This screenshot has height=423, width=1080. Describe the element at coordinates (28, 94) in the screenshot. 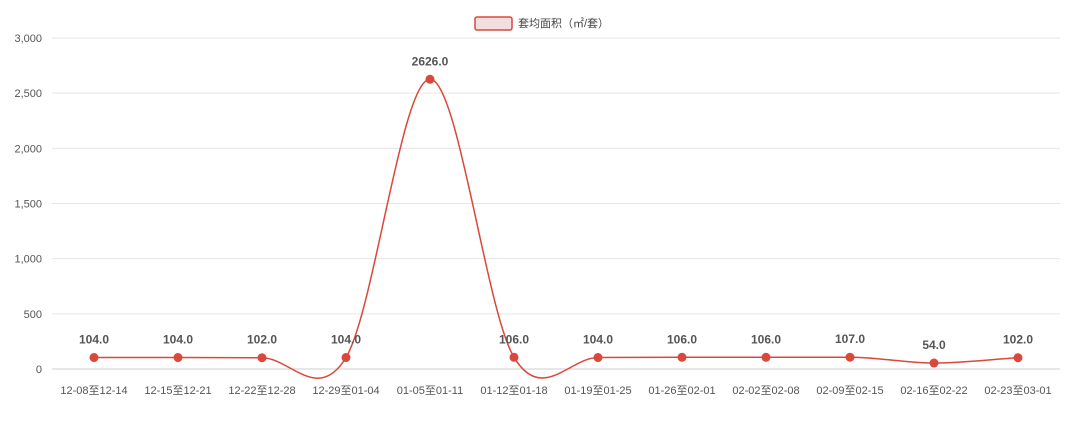

I see `y-tick-label: 2,500` at that location.